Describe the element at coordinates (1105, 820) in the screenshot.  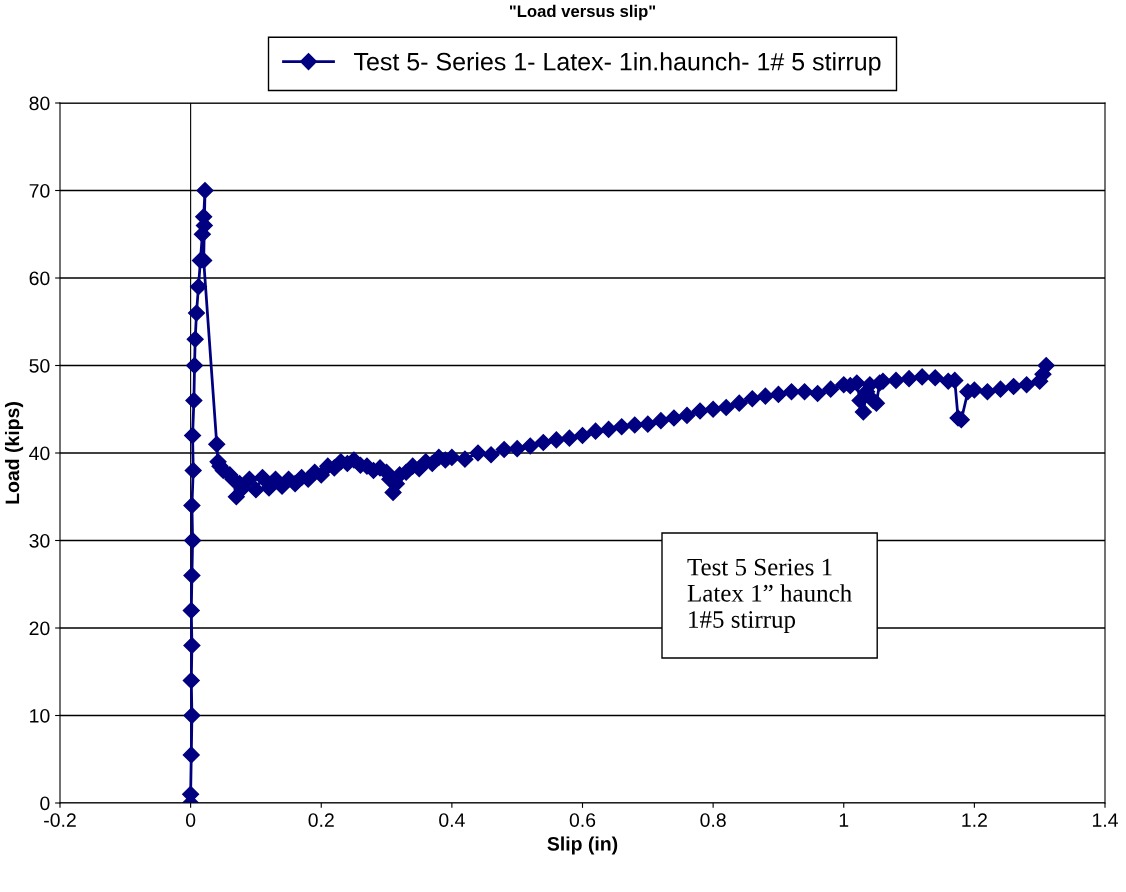
I see `x-tick-label: 1.4` at that location.